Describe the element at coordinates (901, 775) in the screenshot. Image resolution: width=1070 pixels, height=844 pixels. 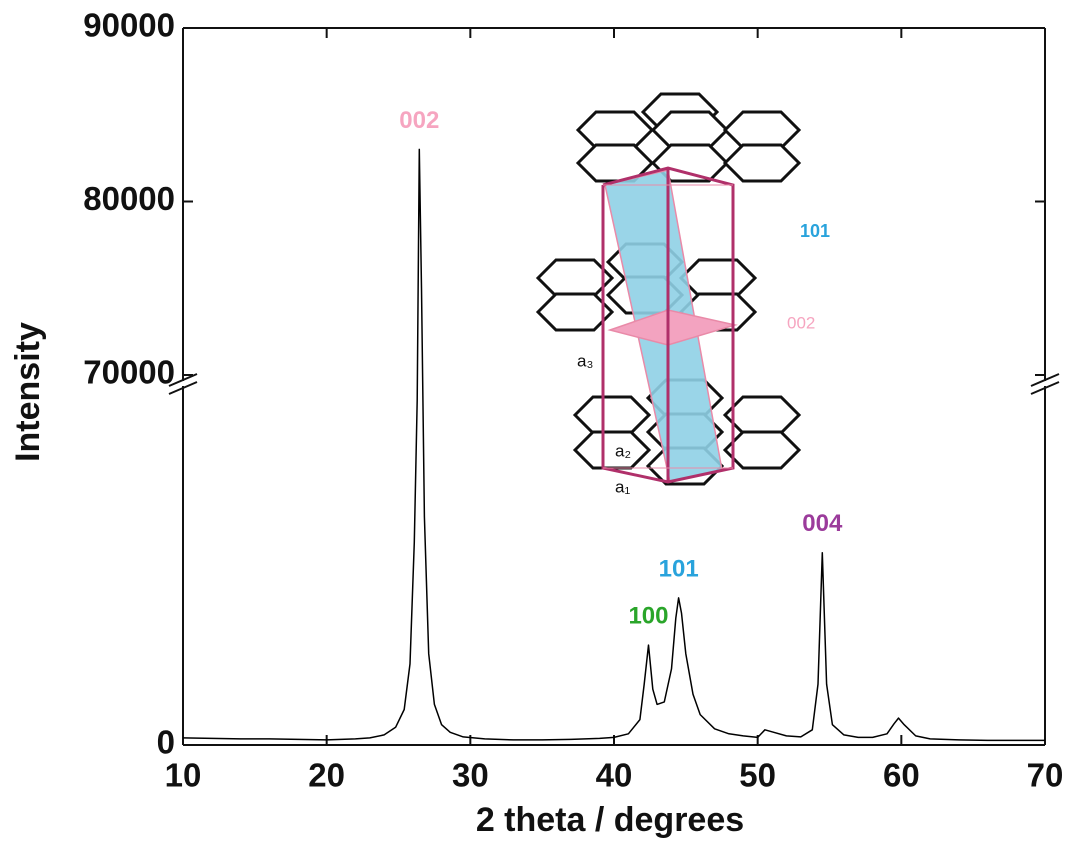
I see `x-tick-label: 60` at that location.